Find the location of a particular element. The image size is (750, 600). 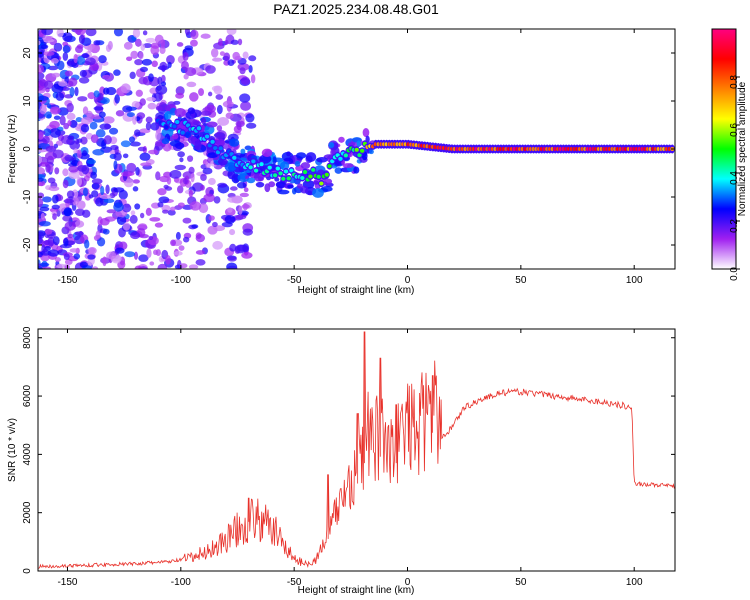

x-tick-label: -150 is located at coordinates (67, 582).